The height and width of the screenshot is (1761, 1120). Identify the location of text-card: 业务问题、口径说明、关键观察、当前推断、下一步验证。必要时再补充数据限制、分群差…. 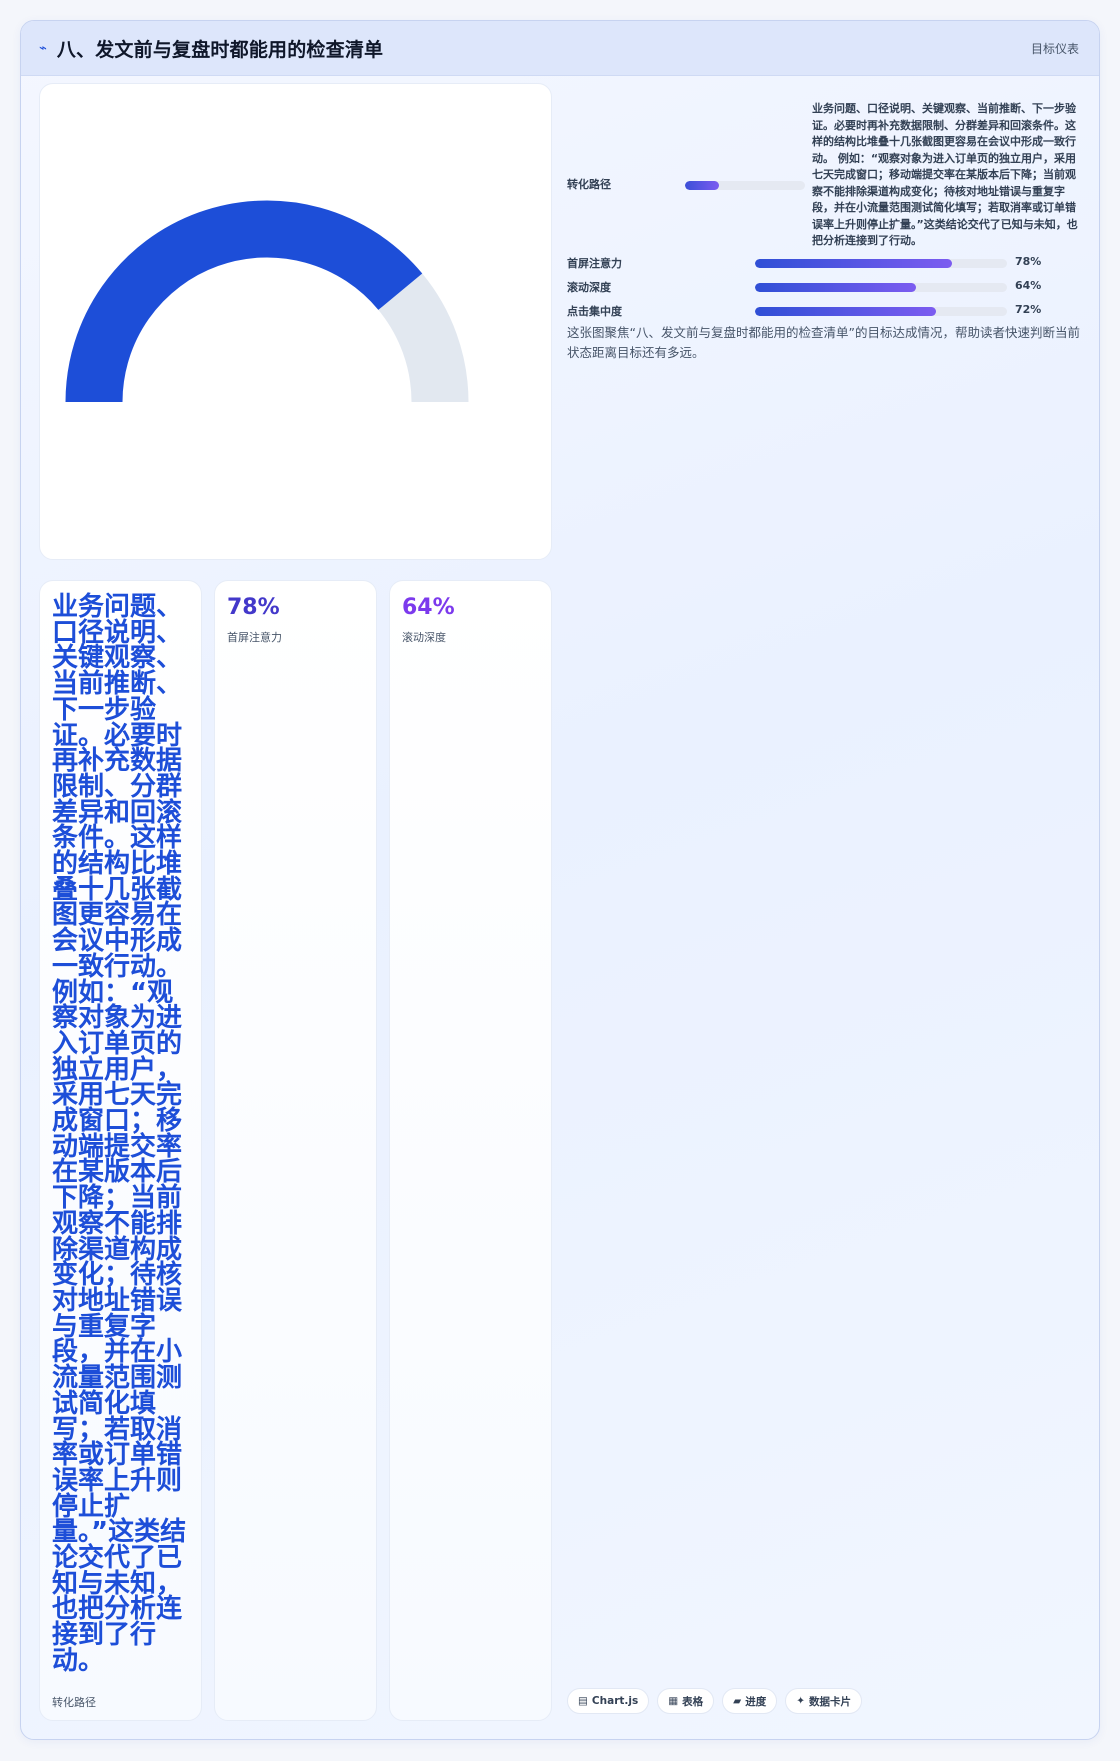
(120, 1150).